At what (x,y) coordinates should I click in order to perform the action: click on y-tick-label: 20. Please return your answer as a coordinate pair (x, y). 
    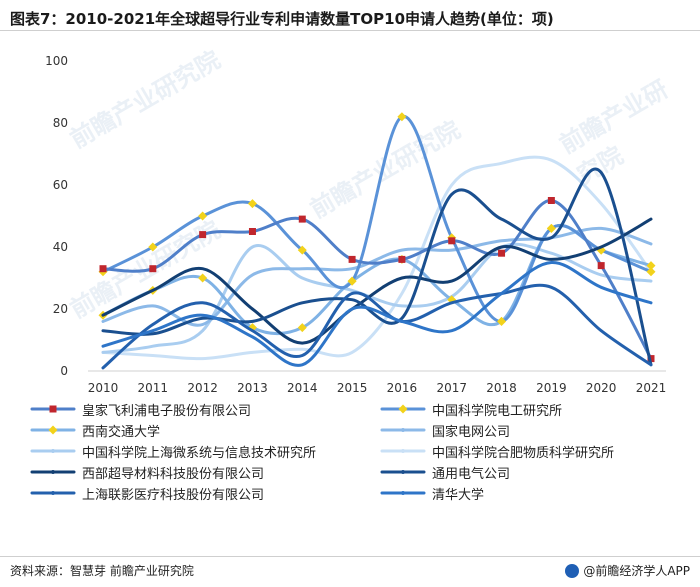
    Looking at the image, I should click on (60, 309).